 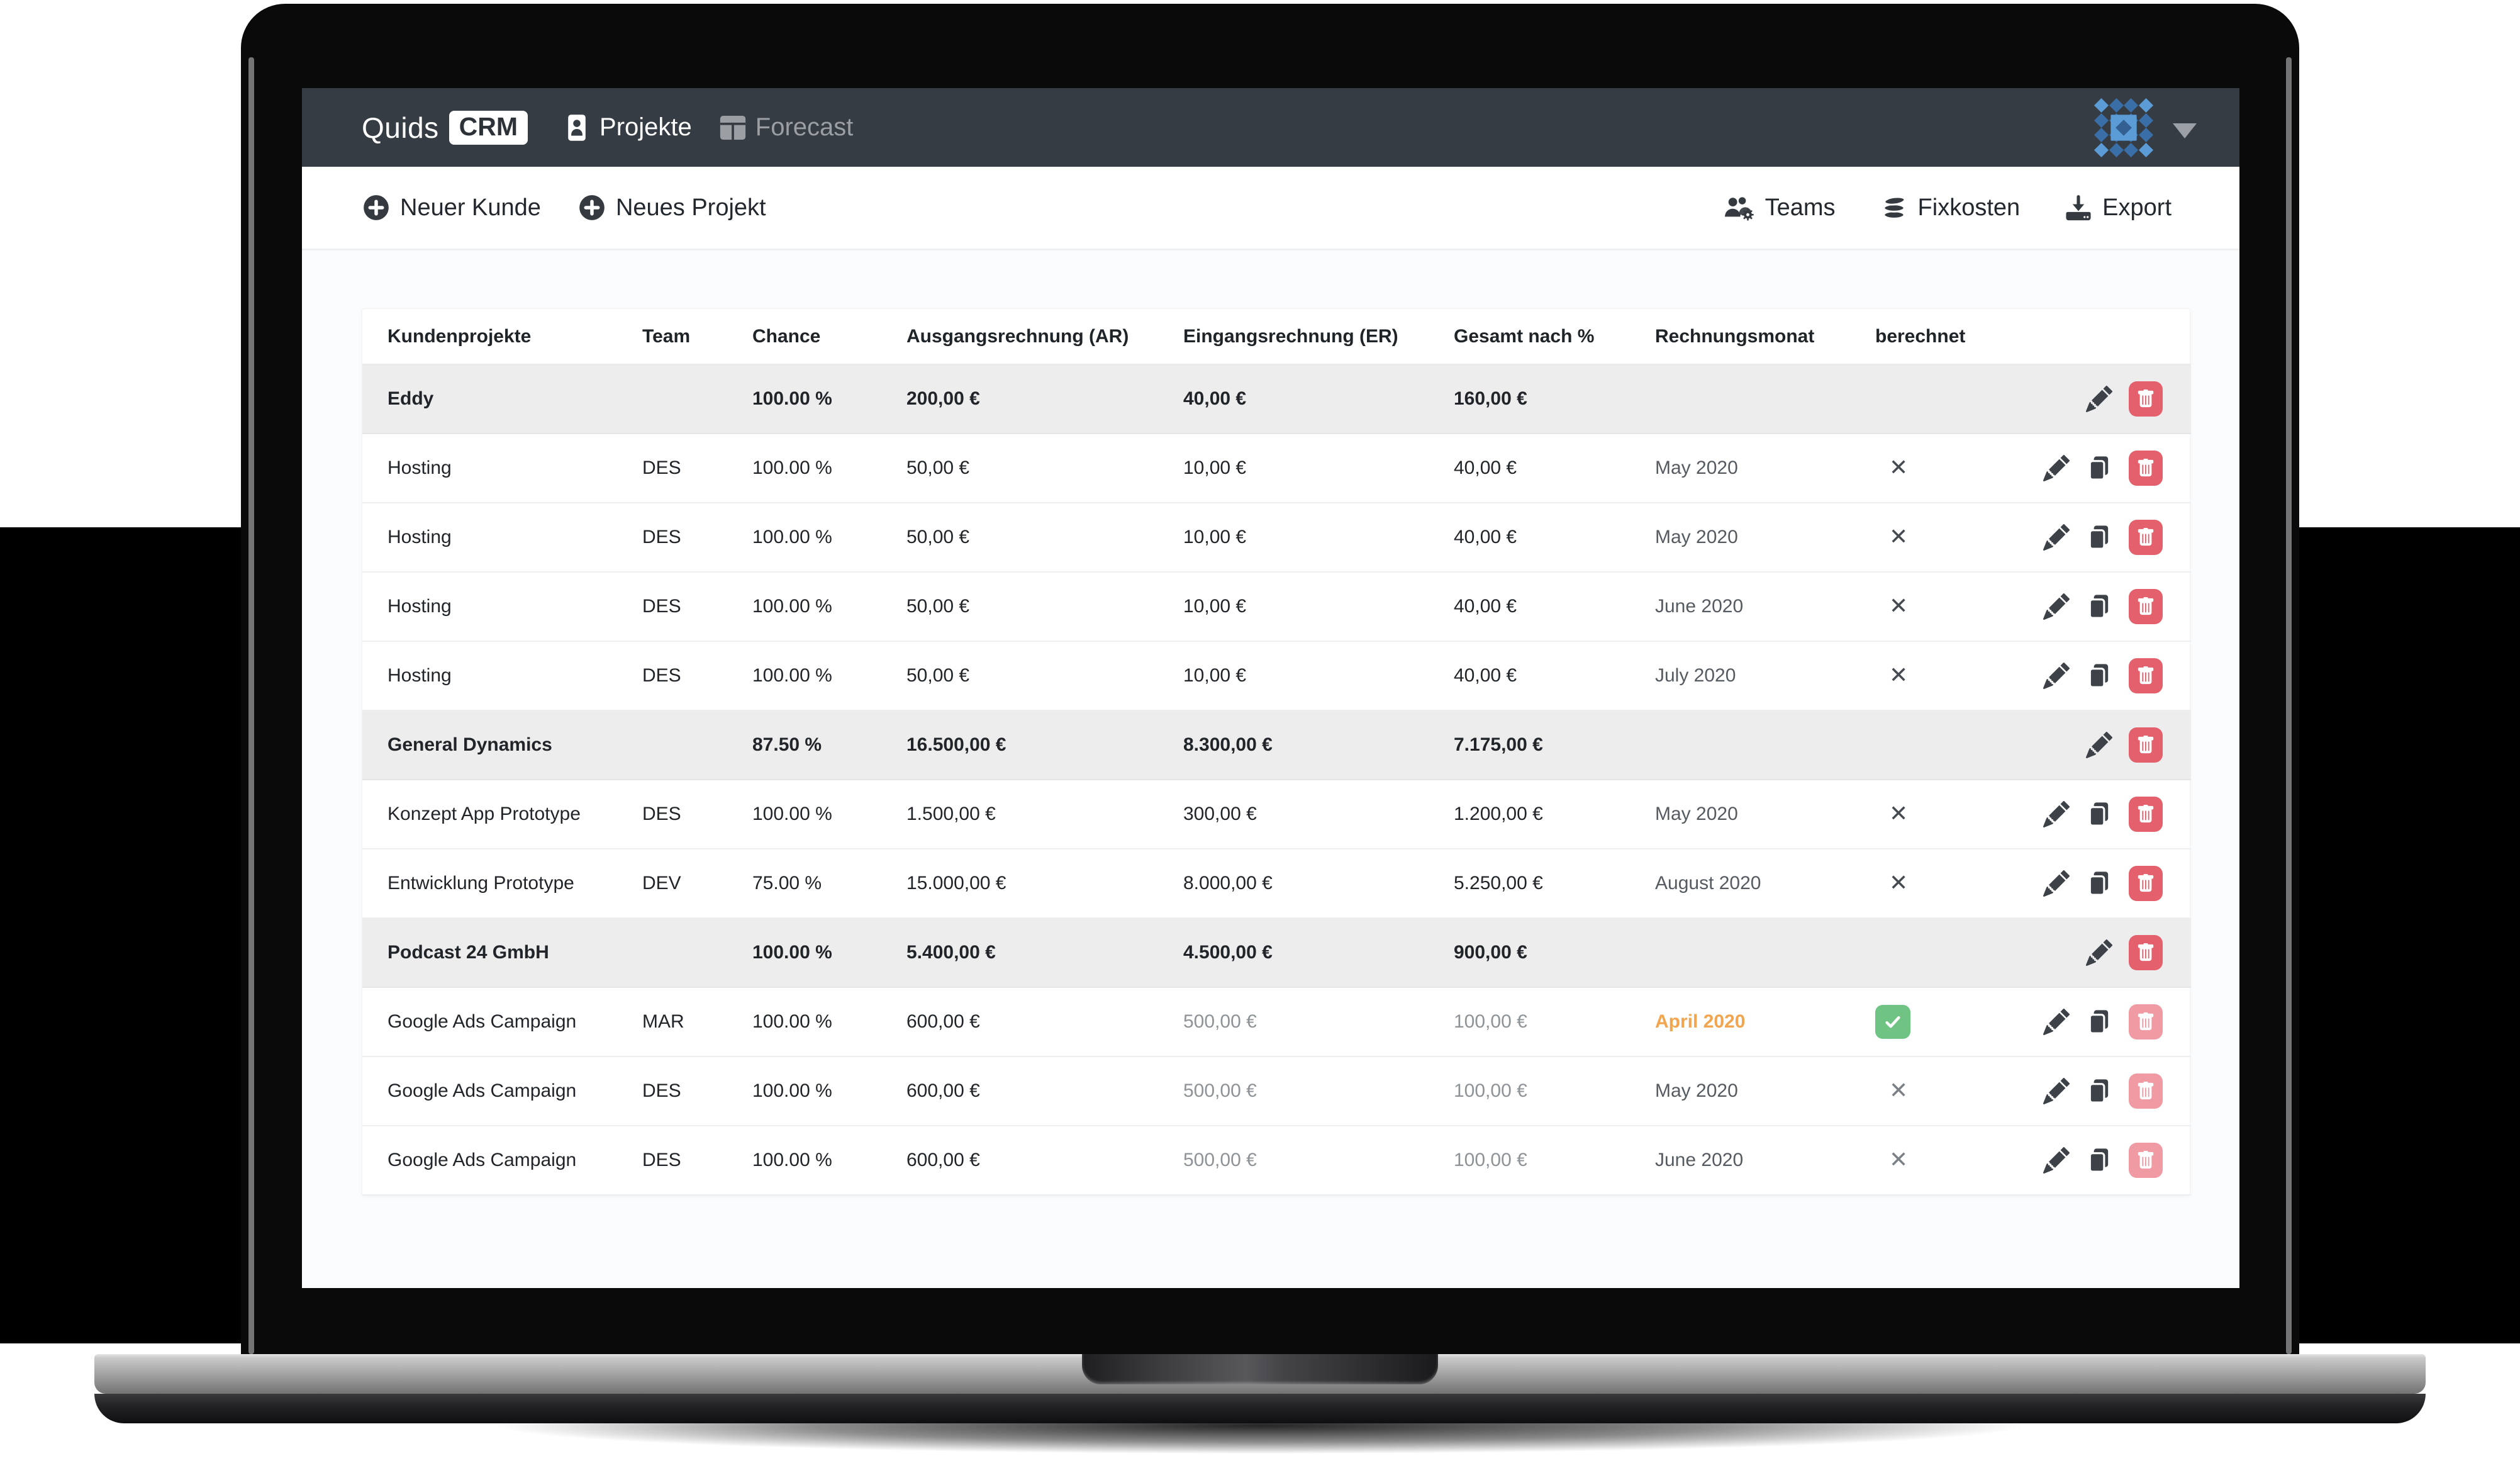 What do you see at coordinates (1740, 953) in the screenshot?
I see `cell-rechnungsmonat` at bounding box center [1740, 953].